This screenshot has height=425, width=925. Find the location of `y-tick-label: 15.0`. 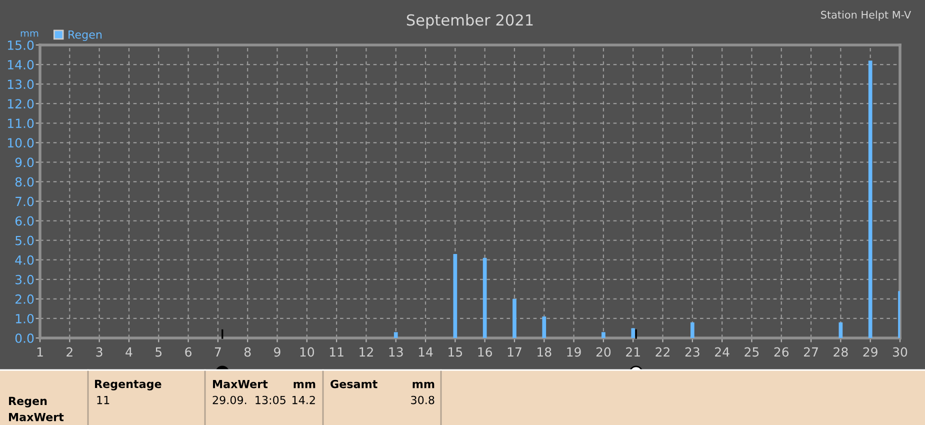

y-tick-label: 15.0 is located at coordinates (21, 45).